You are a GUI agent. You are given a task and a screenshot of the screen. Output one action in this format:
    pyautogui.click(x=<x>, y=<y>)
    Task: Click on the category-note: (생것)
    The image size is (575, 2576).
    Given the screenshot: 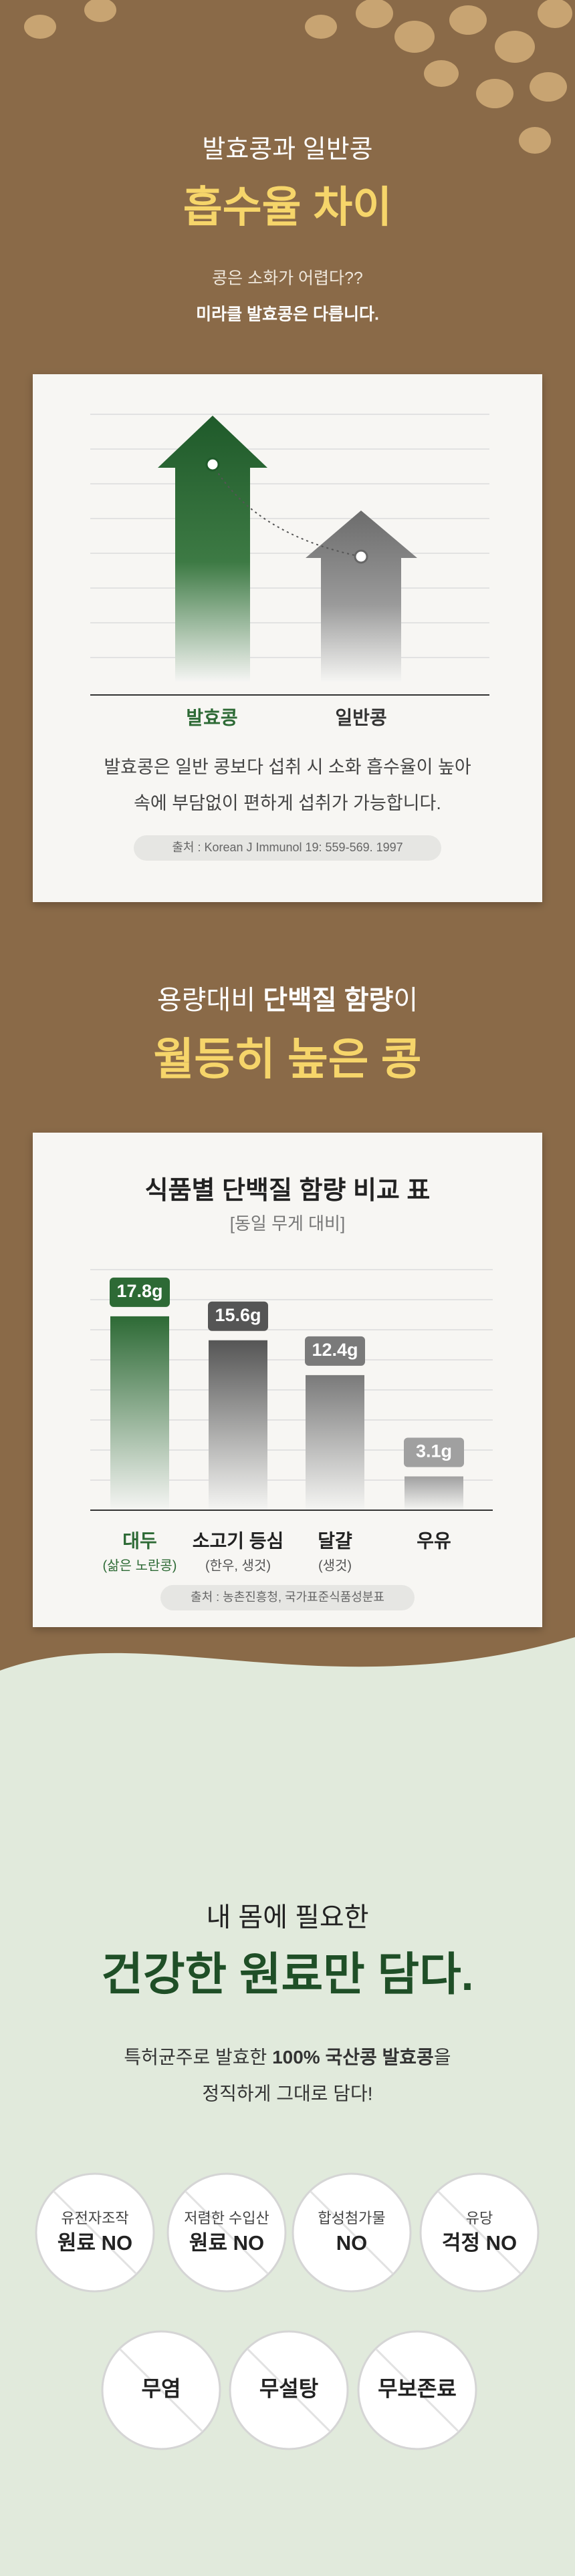 What is the action you would take?
    pyautogui.click(x=335, y=1565)
    